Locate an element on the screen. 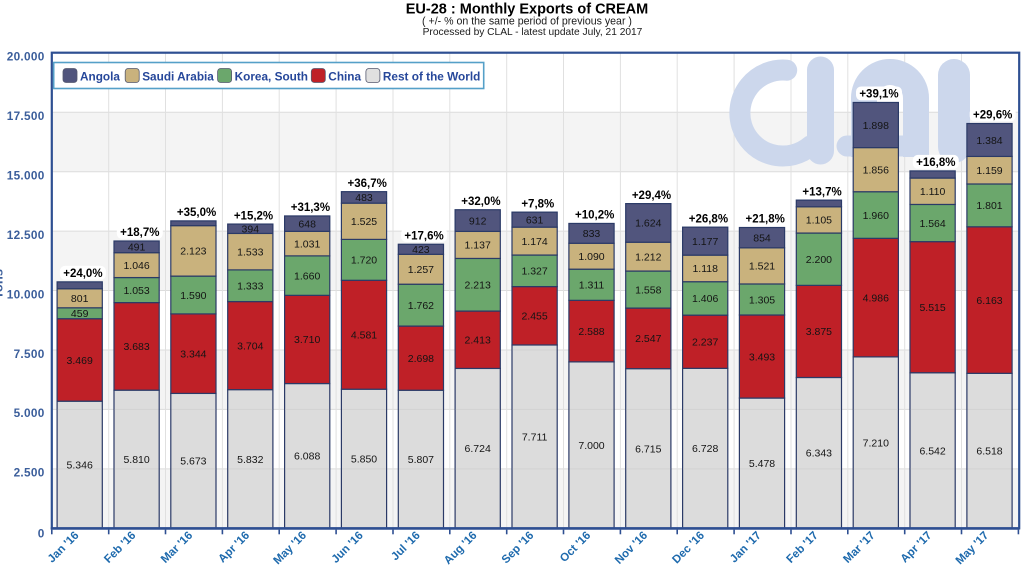  svg-text: 1.720 is located at coordinates (364, 261).